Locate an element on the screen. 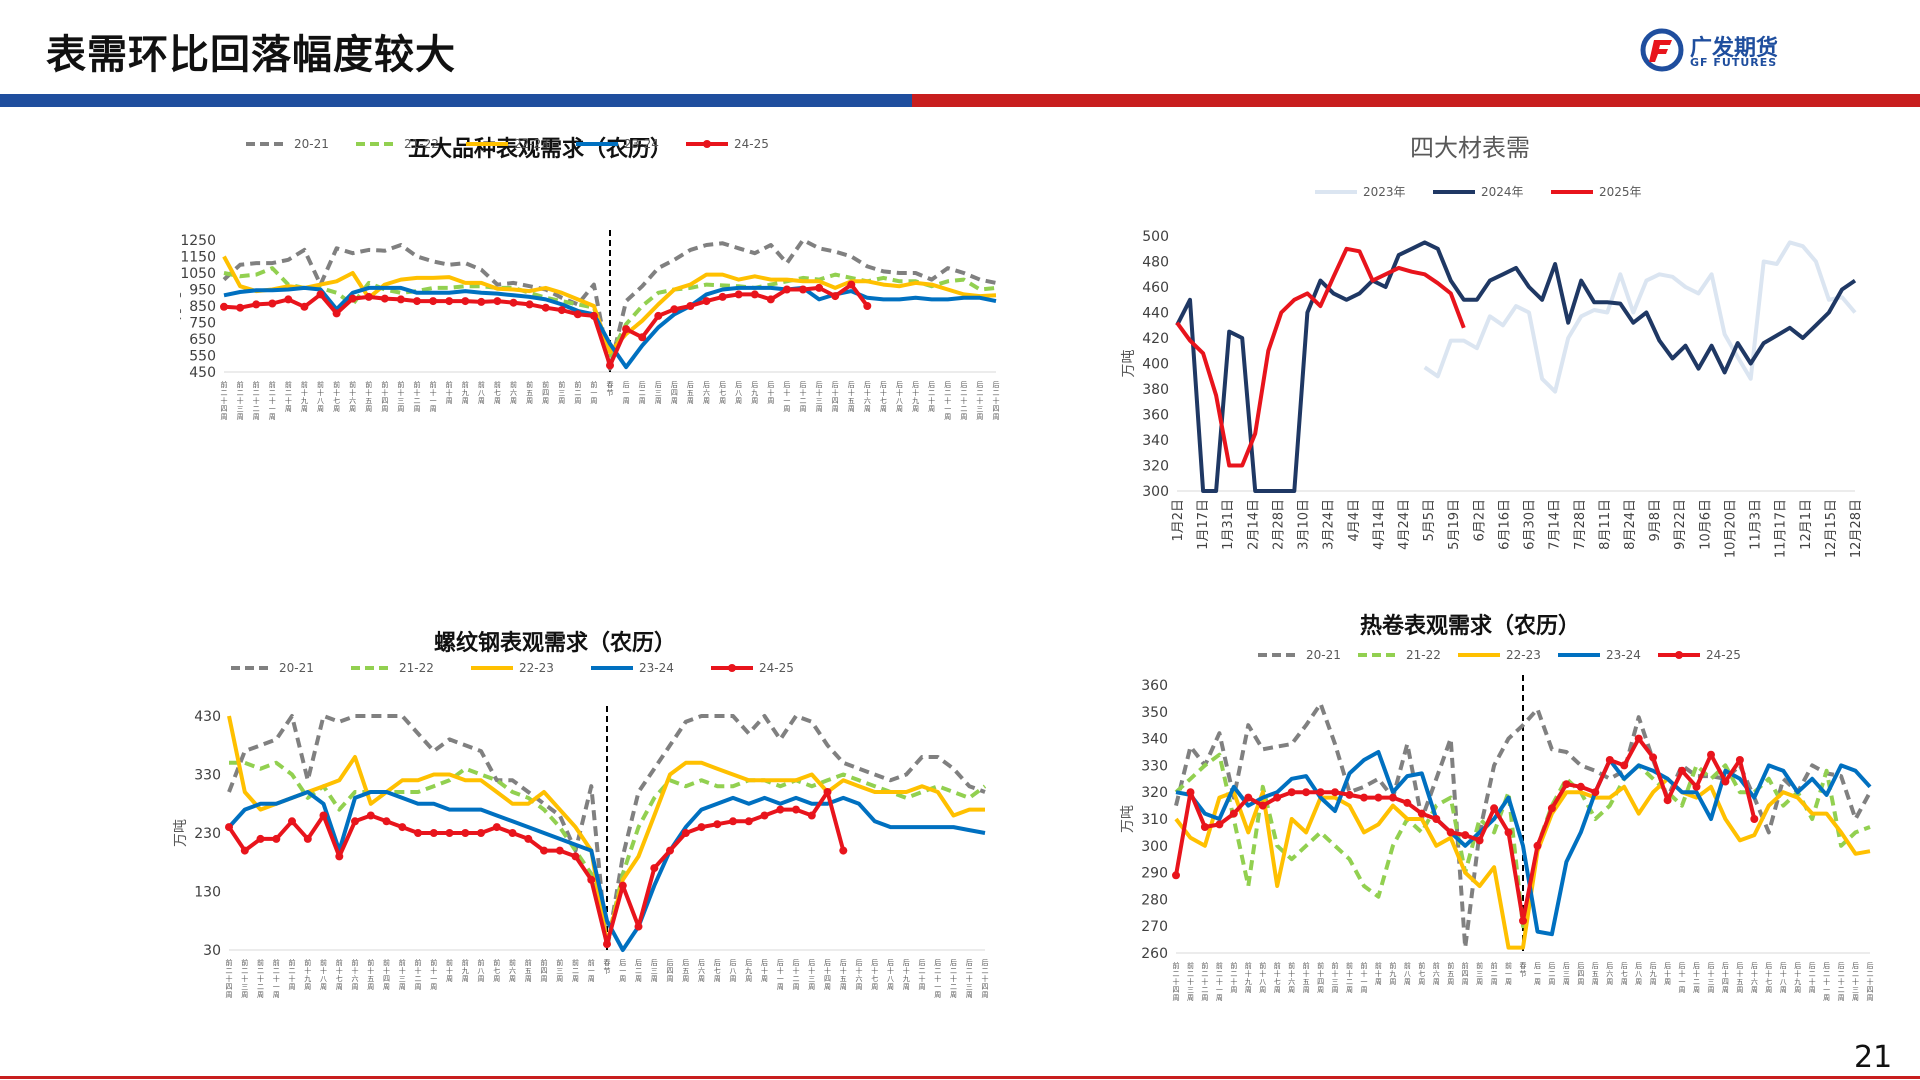 This screenshot has width=1920, height=1080. legend-label: 2023年 is located at coordinates (1384, 192).